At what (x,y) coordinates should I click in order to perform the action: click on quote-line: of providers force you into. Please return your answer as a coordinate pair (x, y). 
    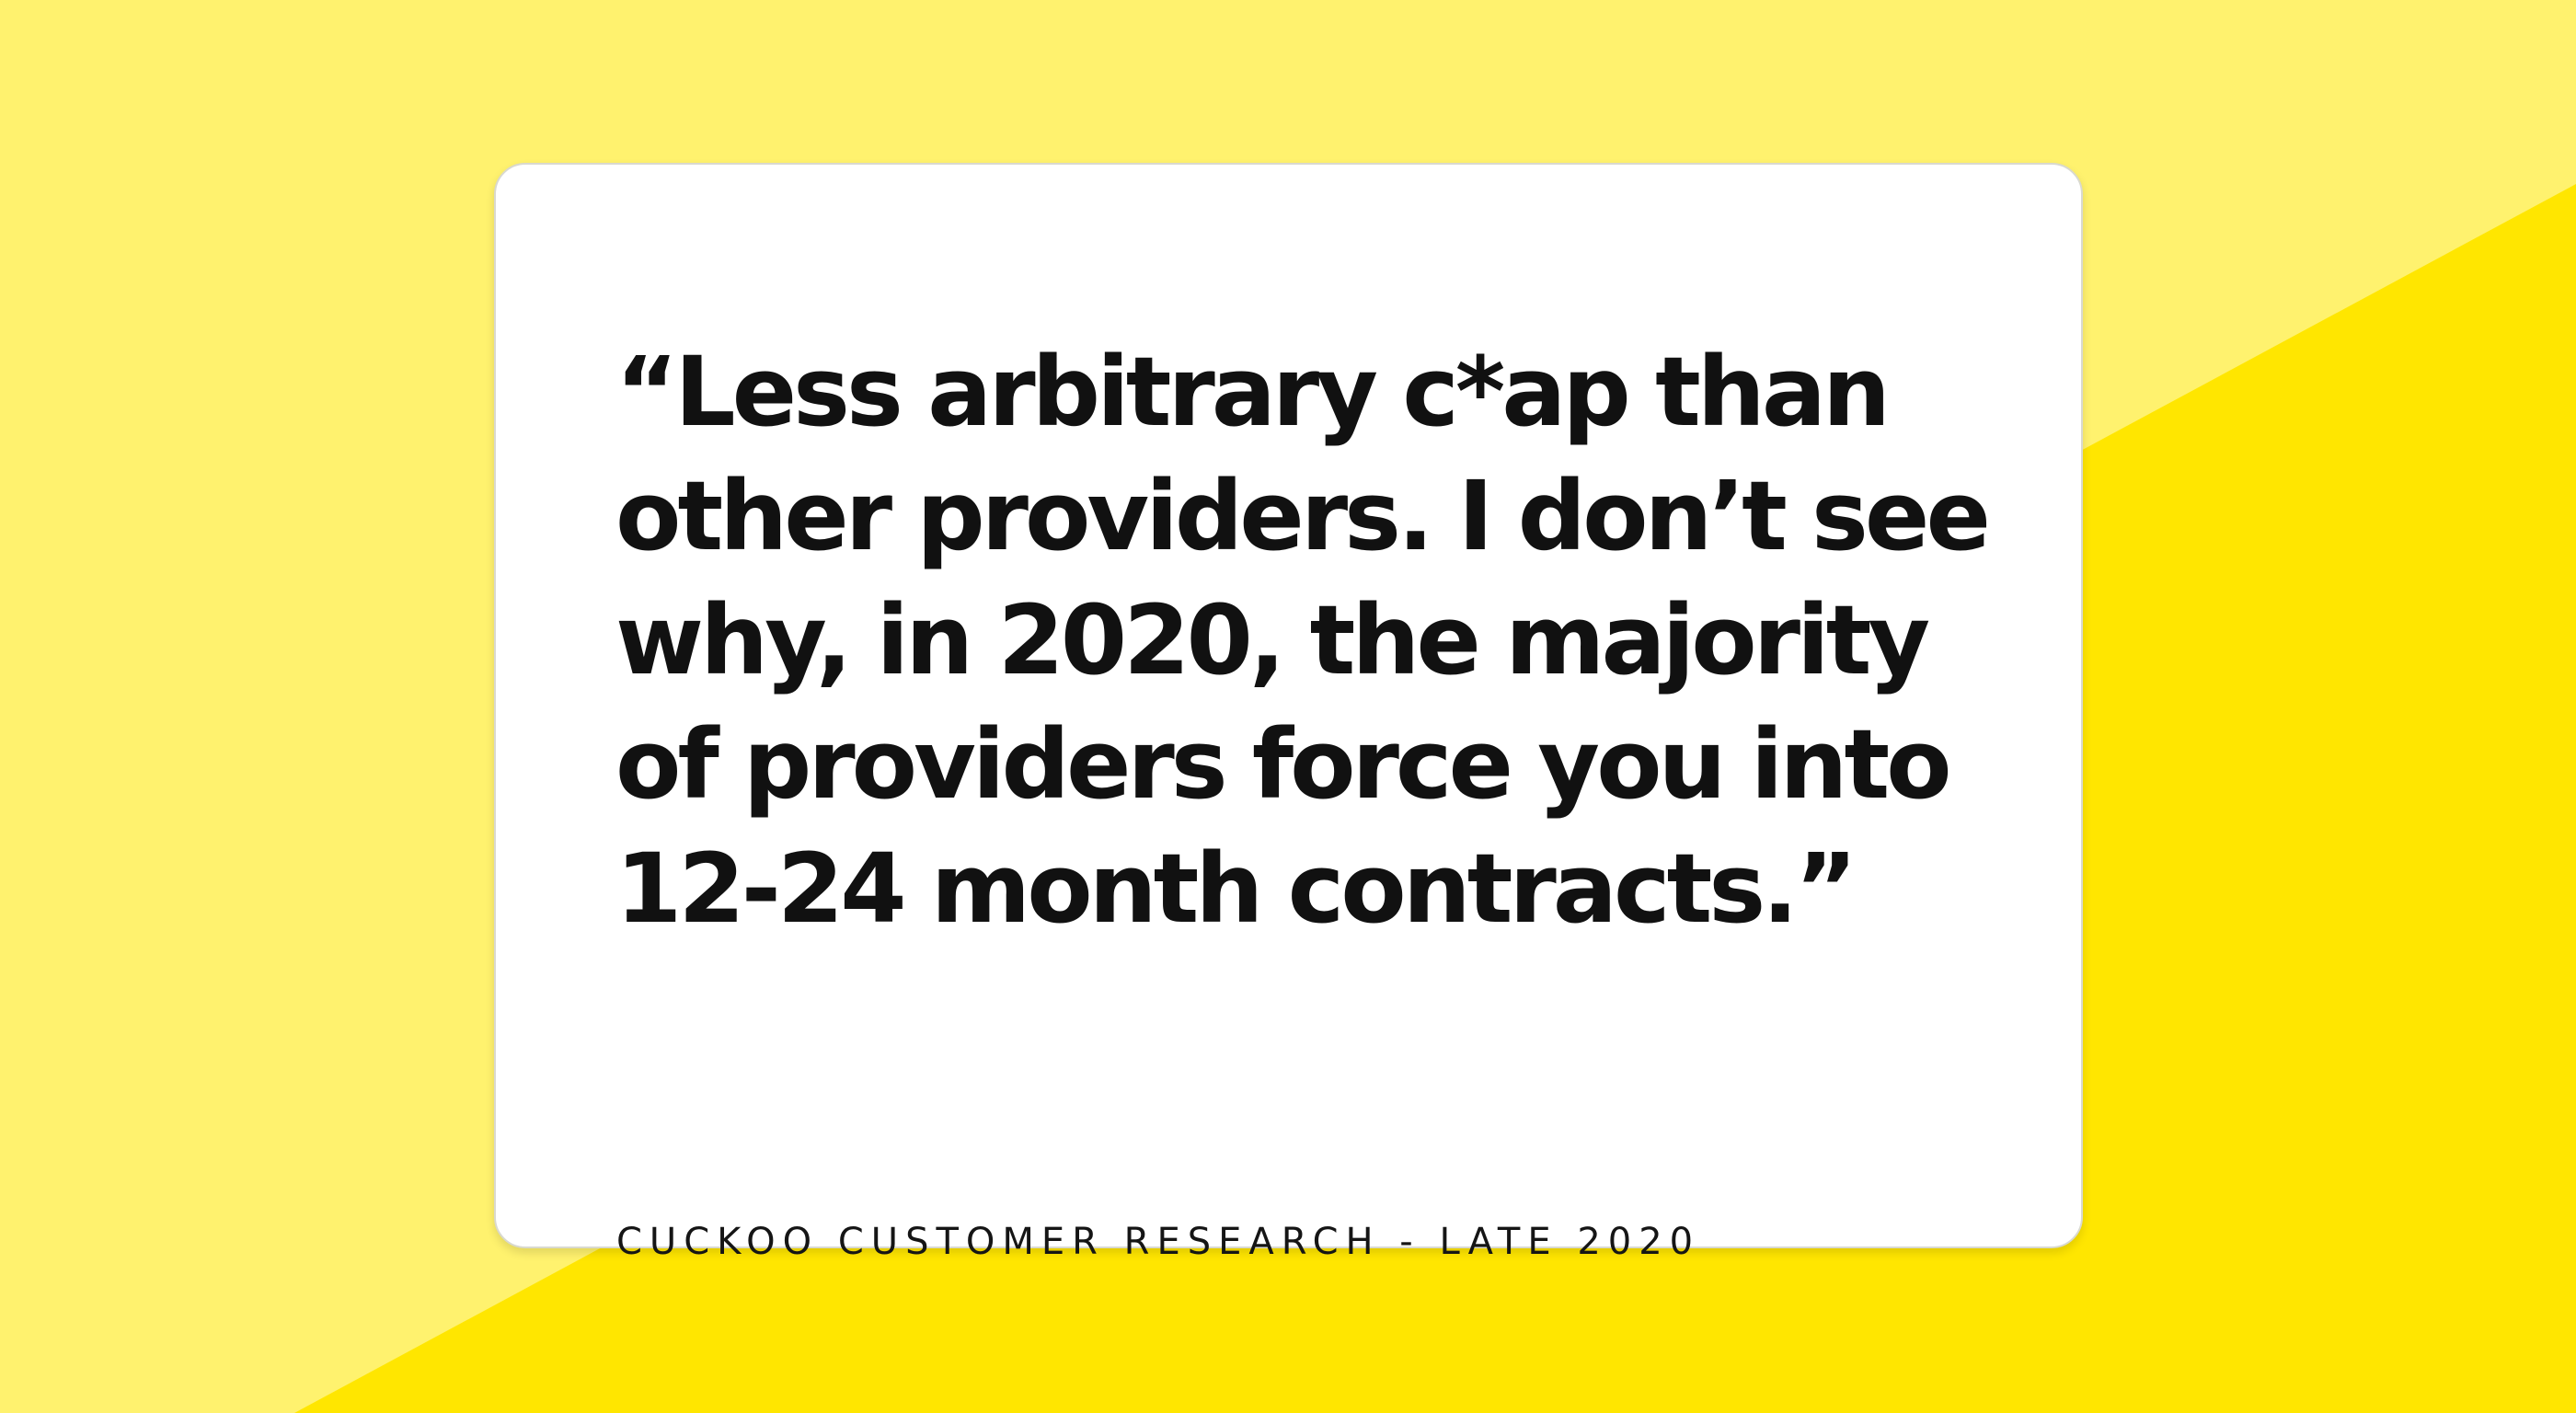
    Looking at the image, I should click on (1283, 764).